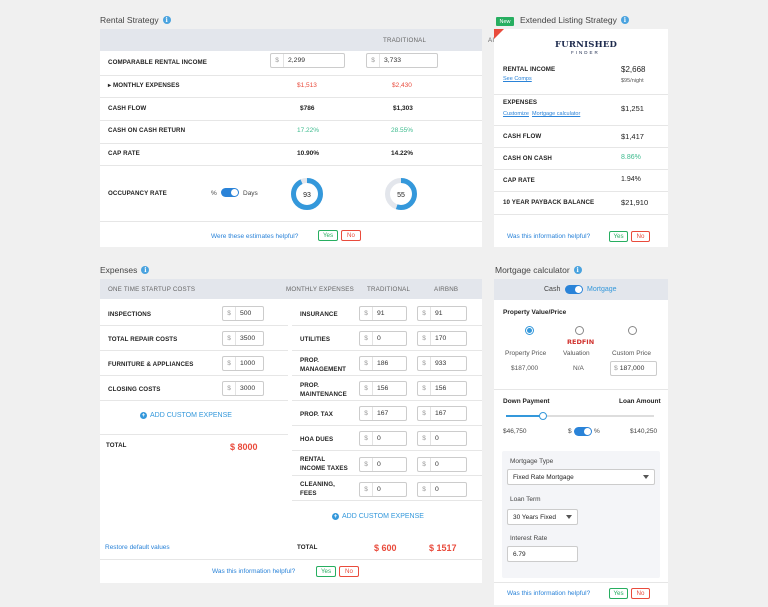 The width and height of the screenshot is (768, 607). What do you see at coordinates (543, 416) in the screenshot?
I see `down-payment-slider-handle` at bounding box center [543, 416].